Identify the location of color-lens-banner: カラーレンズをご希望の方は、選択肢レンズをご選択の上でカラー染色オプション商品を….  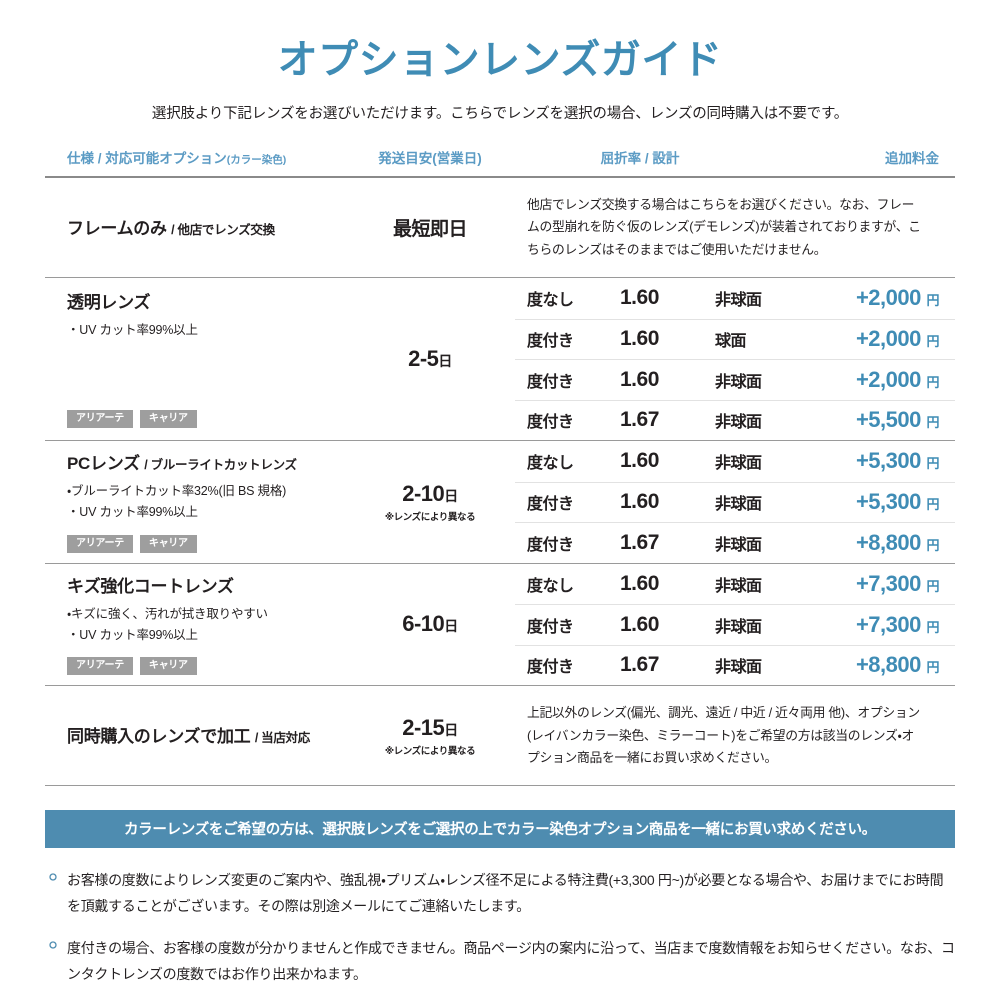
(500, 829).